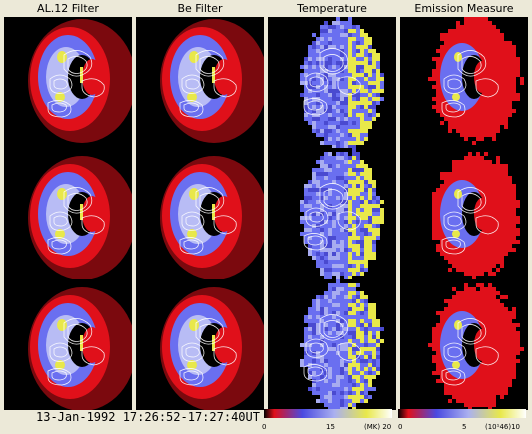  What do you see at coordinates (462, 413) in the screenshot?
I see `emission-measure-colorbar` at bounding box center [462, 413].